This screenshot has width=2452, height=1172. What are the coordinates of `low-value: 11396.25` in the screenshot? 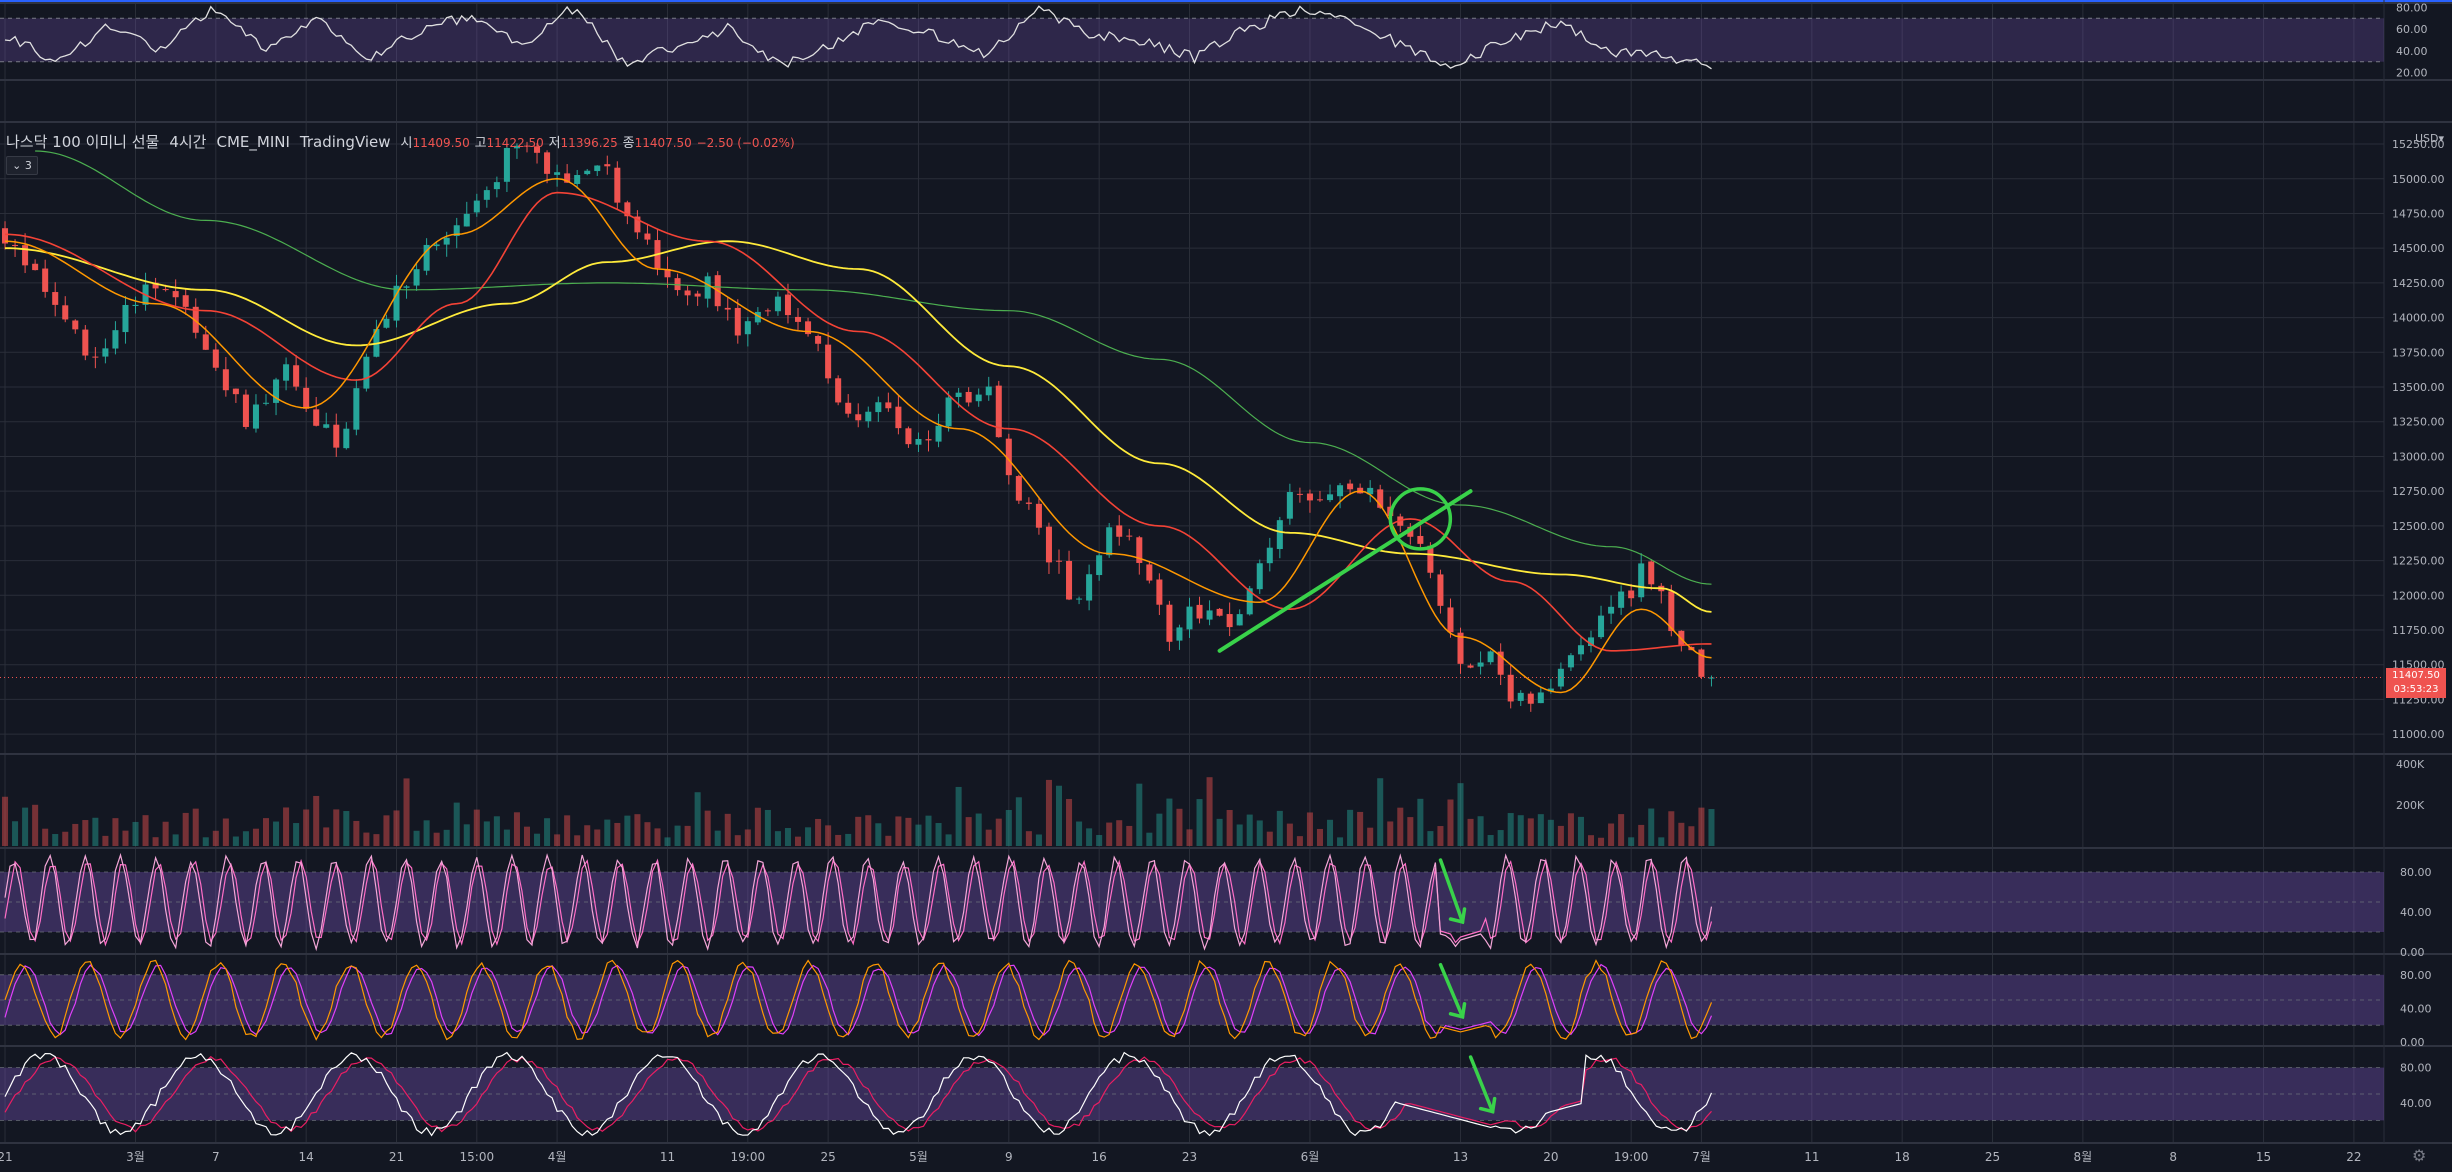 It's located at (589, 143).